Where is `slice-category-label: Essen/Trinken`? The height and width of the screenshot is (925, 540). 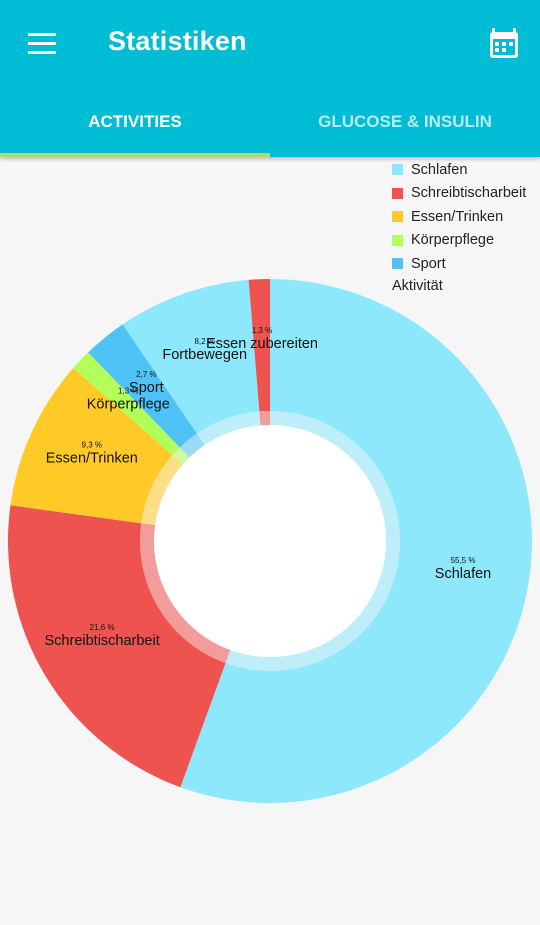 slice-category-label: Essen/Trinken is located at coordinates (92, 458).